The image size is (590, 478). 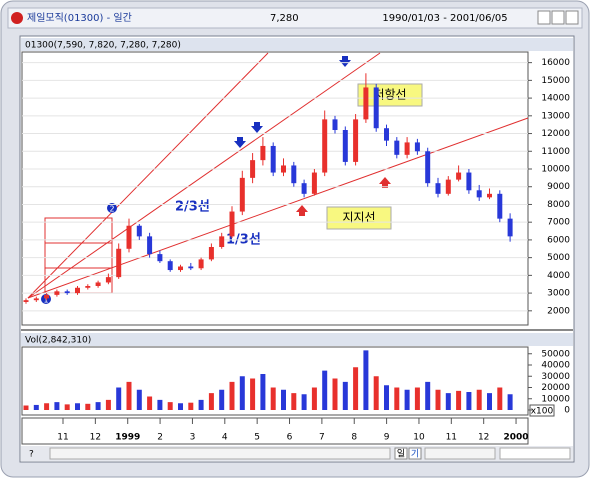 I want to click on y-tick-label: 9000, so click(x=558, y=187).